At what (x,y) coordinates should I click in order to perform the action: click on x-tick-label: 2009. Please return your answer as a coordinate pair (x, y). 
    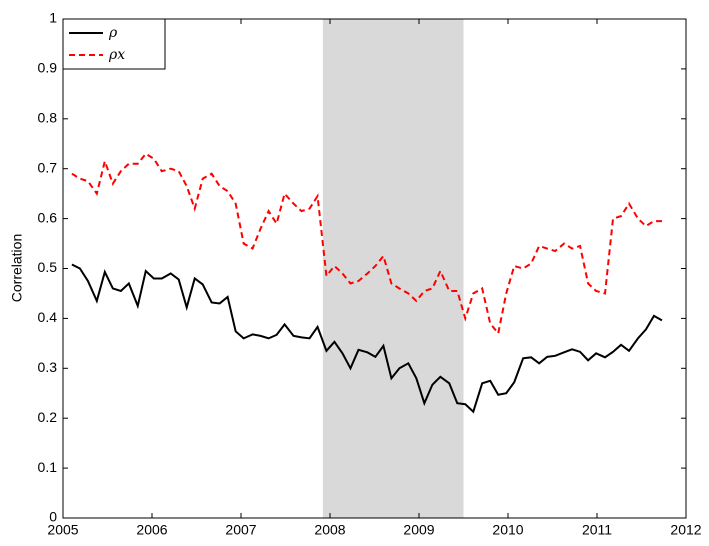
    Looking at the image, I should click on (418, 530).